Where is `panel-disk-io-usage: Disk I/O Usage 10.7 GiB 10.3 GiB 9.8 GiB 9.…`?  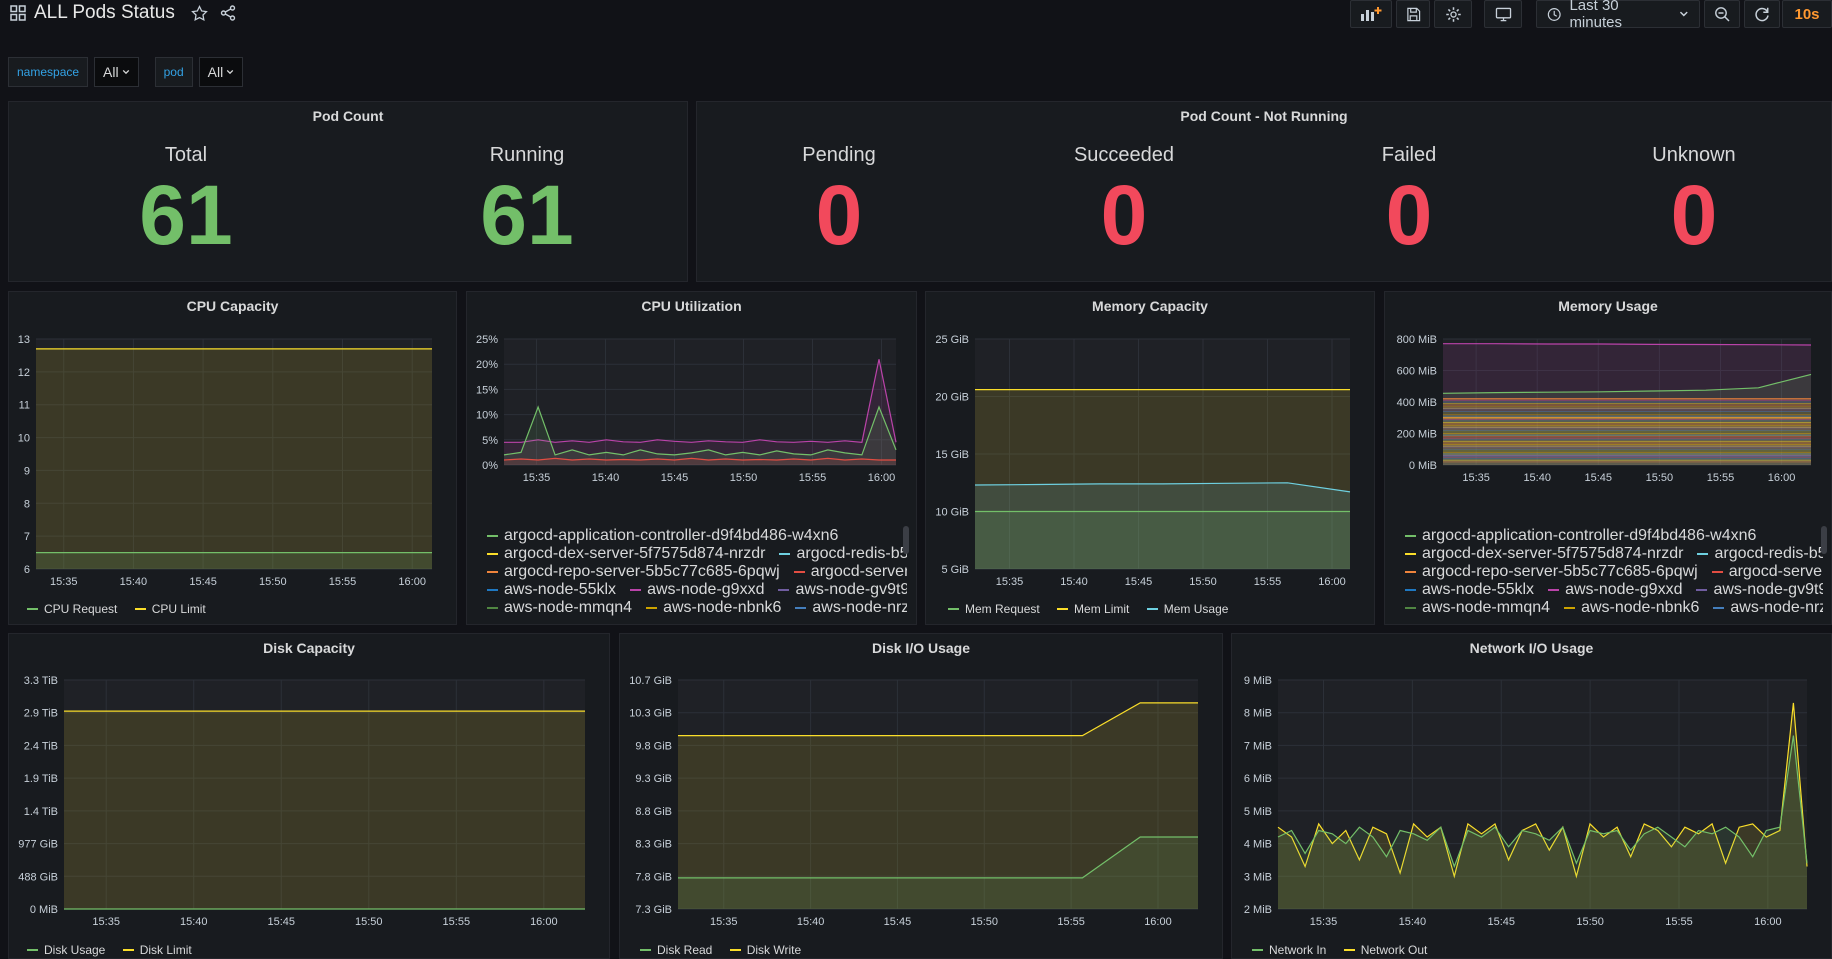 panel-disk-io-usage: Disk I/O Usage 10.7 GiB 10.3 GiB 9.8 GiB 9.… is located at coordinates (921, 796).